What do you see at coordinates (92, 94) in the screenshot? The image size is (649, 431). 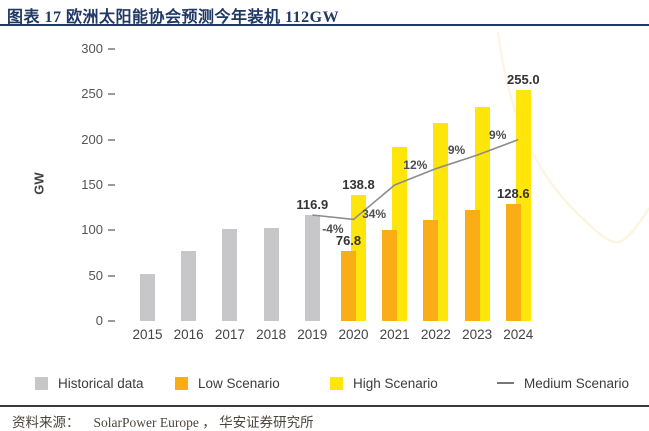 I see `y-tick-label-250: 250` at bounding box center [92, 94].